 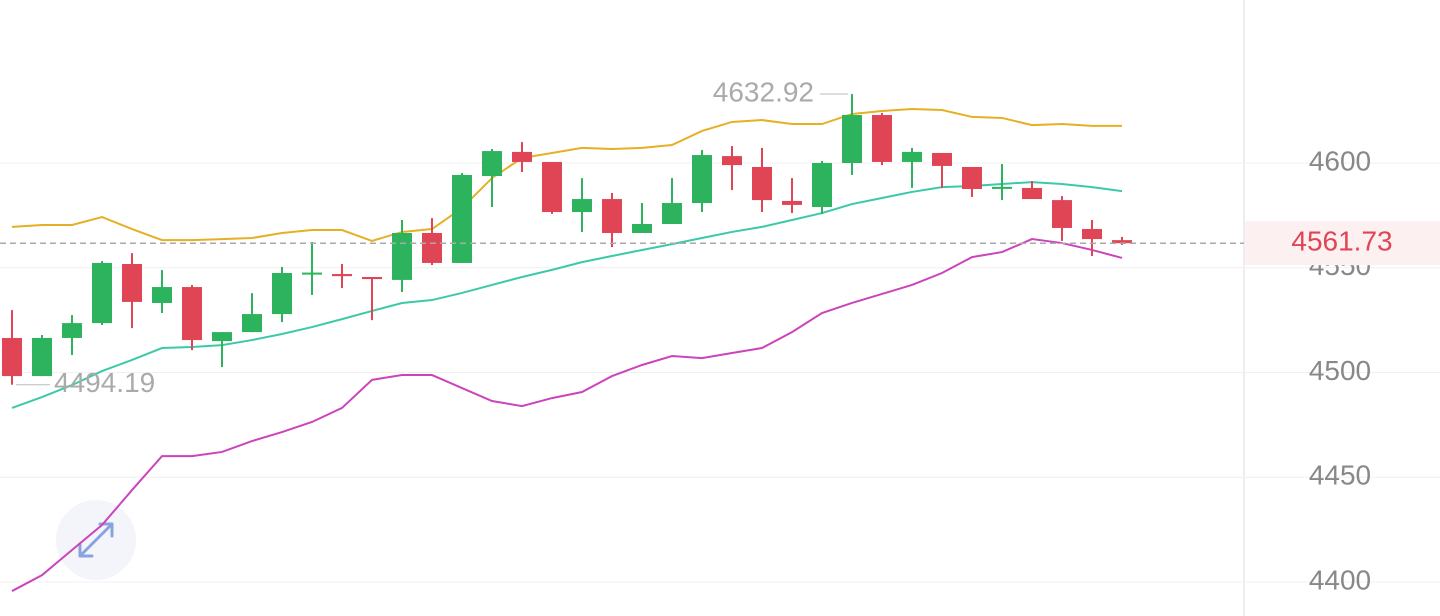 I want to click on y-tick-label: 4600, so click(x=1340, y=160).